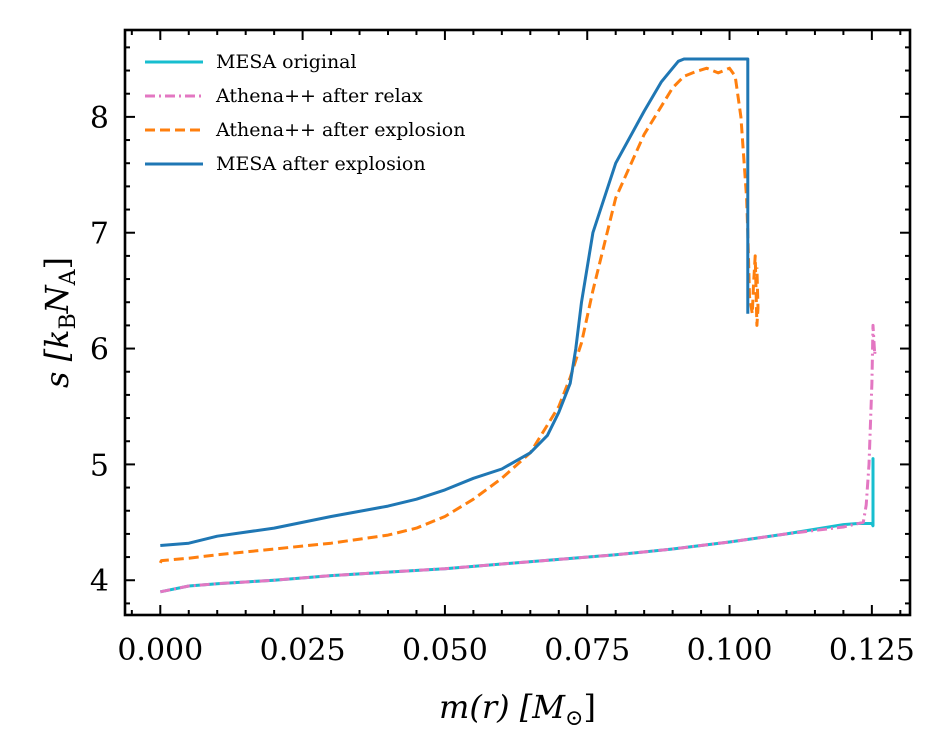 The width and height of the screenshot is (947, 755). Describe the element at coordinates (99, 465) in the screenshot. I see `y-tick-label: 5` at that location.